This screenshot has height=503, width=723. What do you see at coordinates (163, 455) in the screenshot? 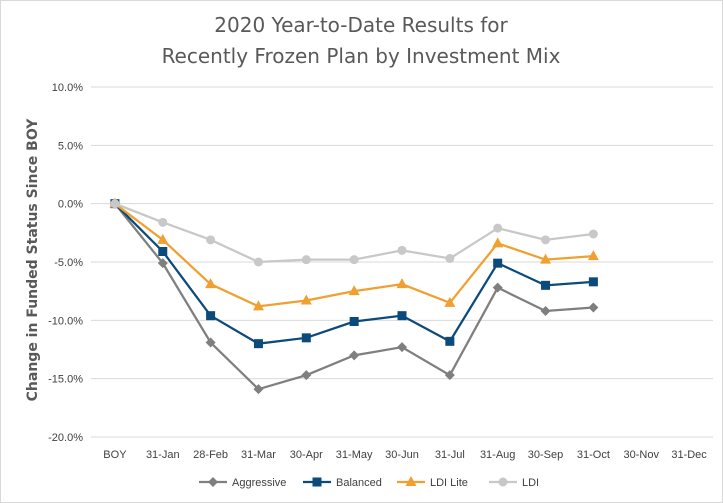
I see `x-tick-label: 31-Jan` at bounding box center [163, 455].